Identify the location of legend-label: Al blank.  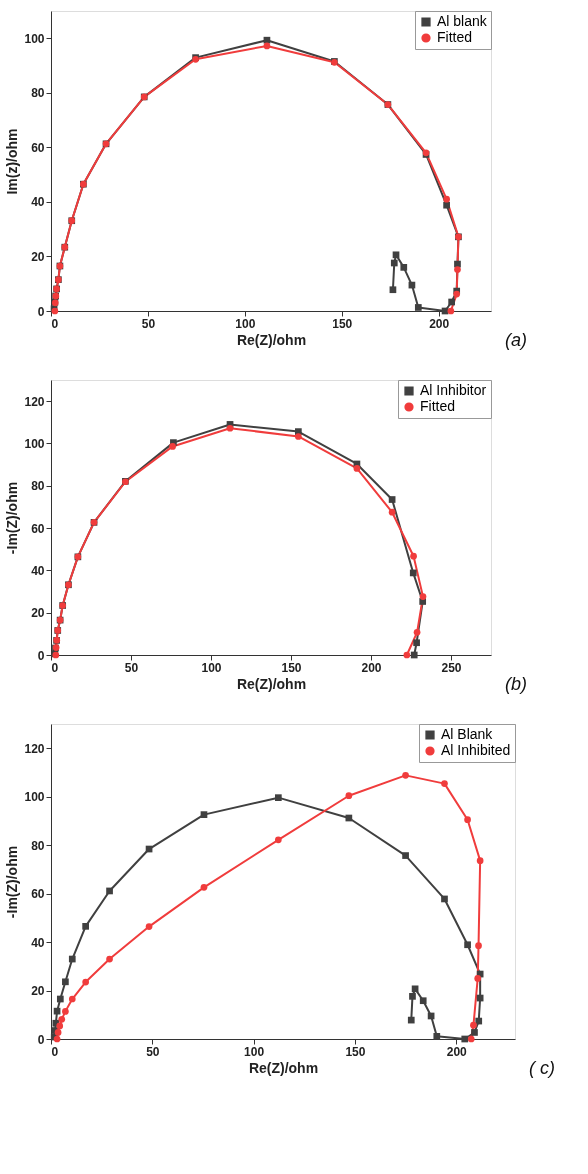
(462, 21).